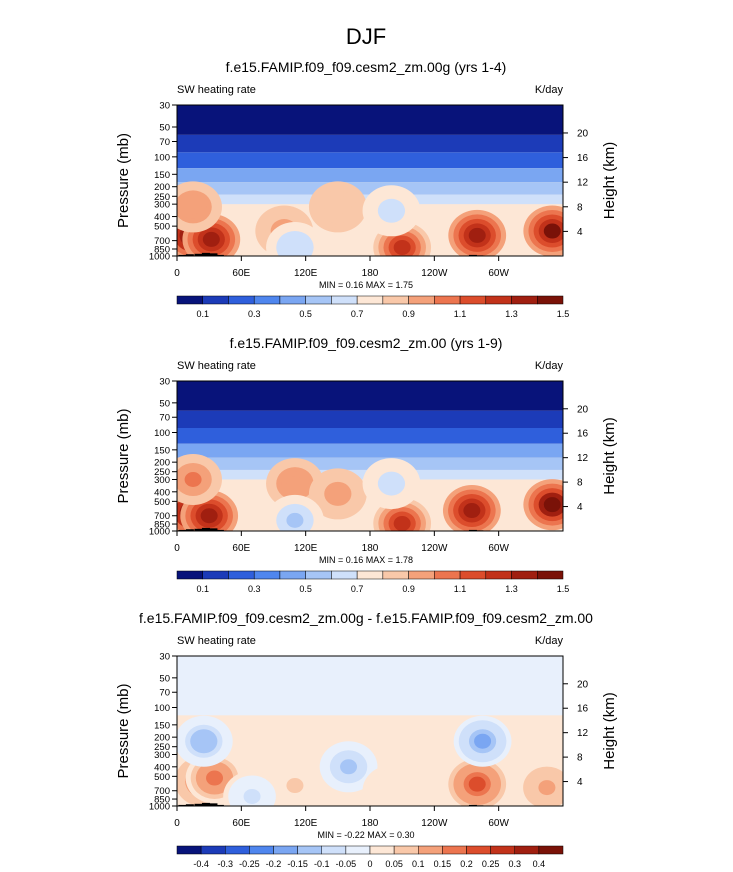 The image size is (733, 872). I want to click on colorbar-label: -0.05, so click(346, 864).